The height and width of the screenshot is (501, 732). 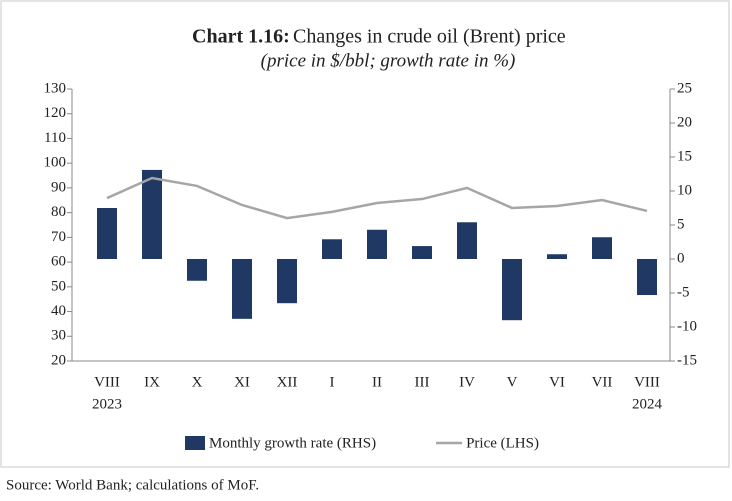 What do you see at coordinates (422, 382) in the screenshot?
I see `x-tick-label: III` at bounding box center [422, 382].